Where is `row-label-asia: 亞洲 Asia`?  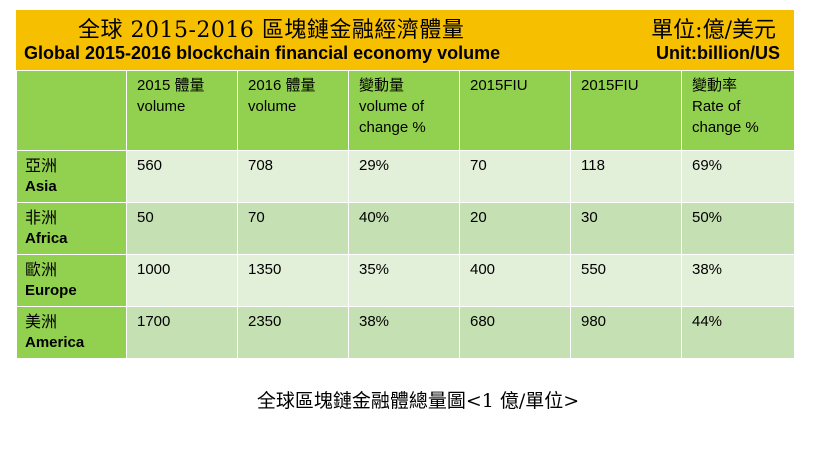
row-label-asia: 亞洲 Asia is located at coordinates (71, 176).